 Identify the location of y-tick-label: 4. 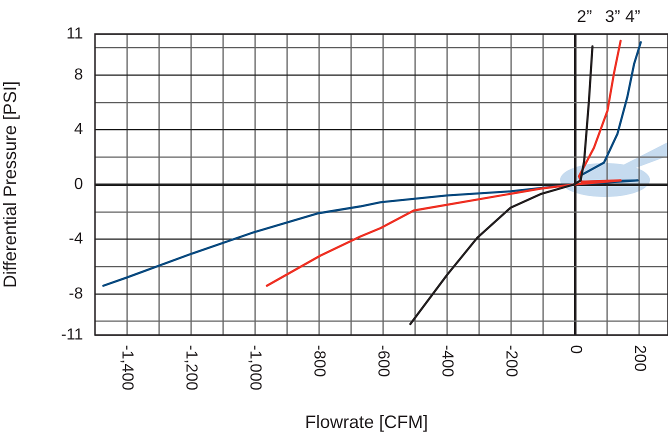
(79, 129).